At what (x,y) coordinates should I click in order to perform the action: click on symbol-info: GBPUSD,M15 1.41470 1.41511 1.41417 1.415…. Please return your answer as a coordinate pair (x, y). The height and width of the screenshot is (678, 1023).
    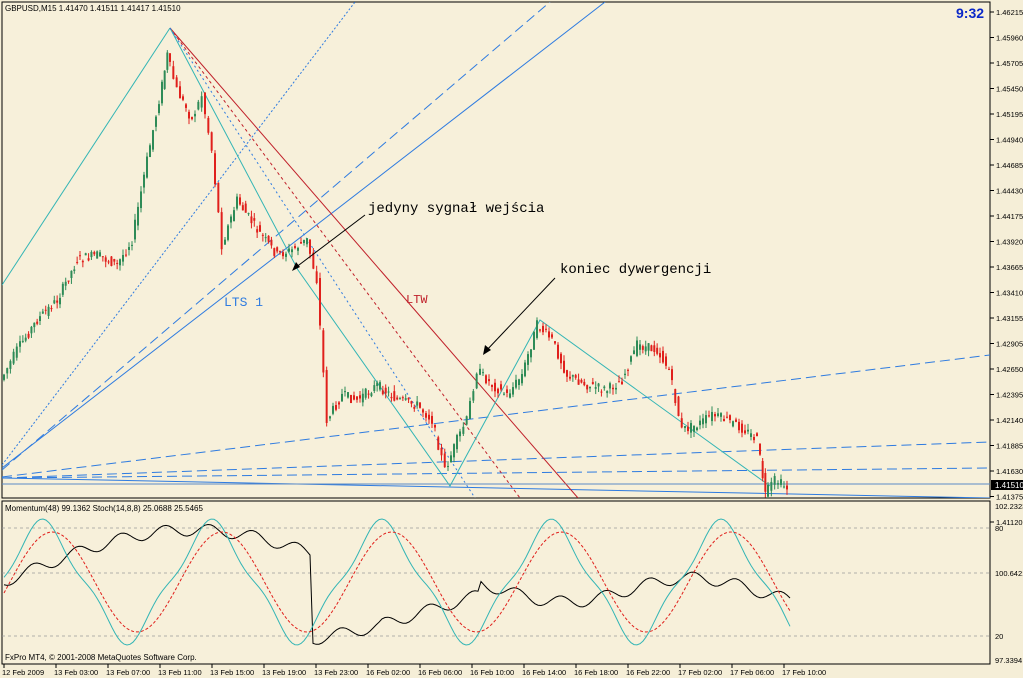
    Looking at the image, I should click on (93, 8).